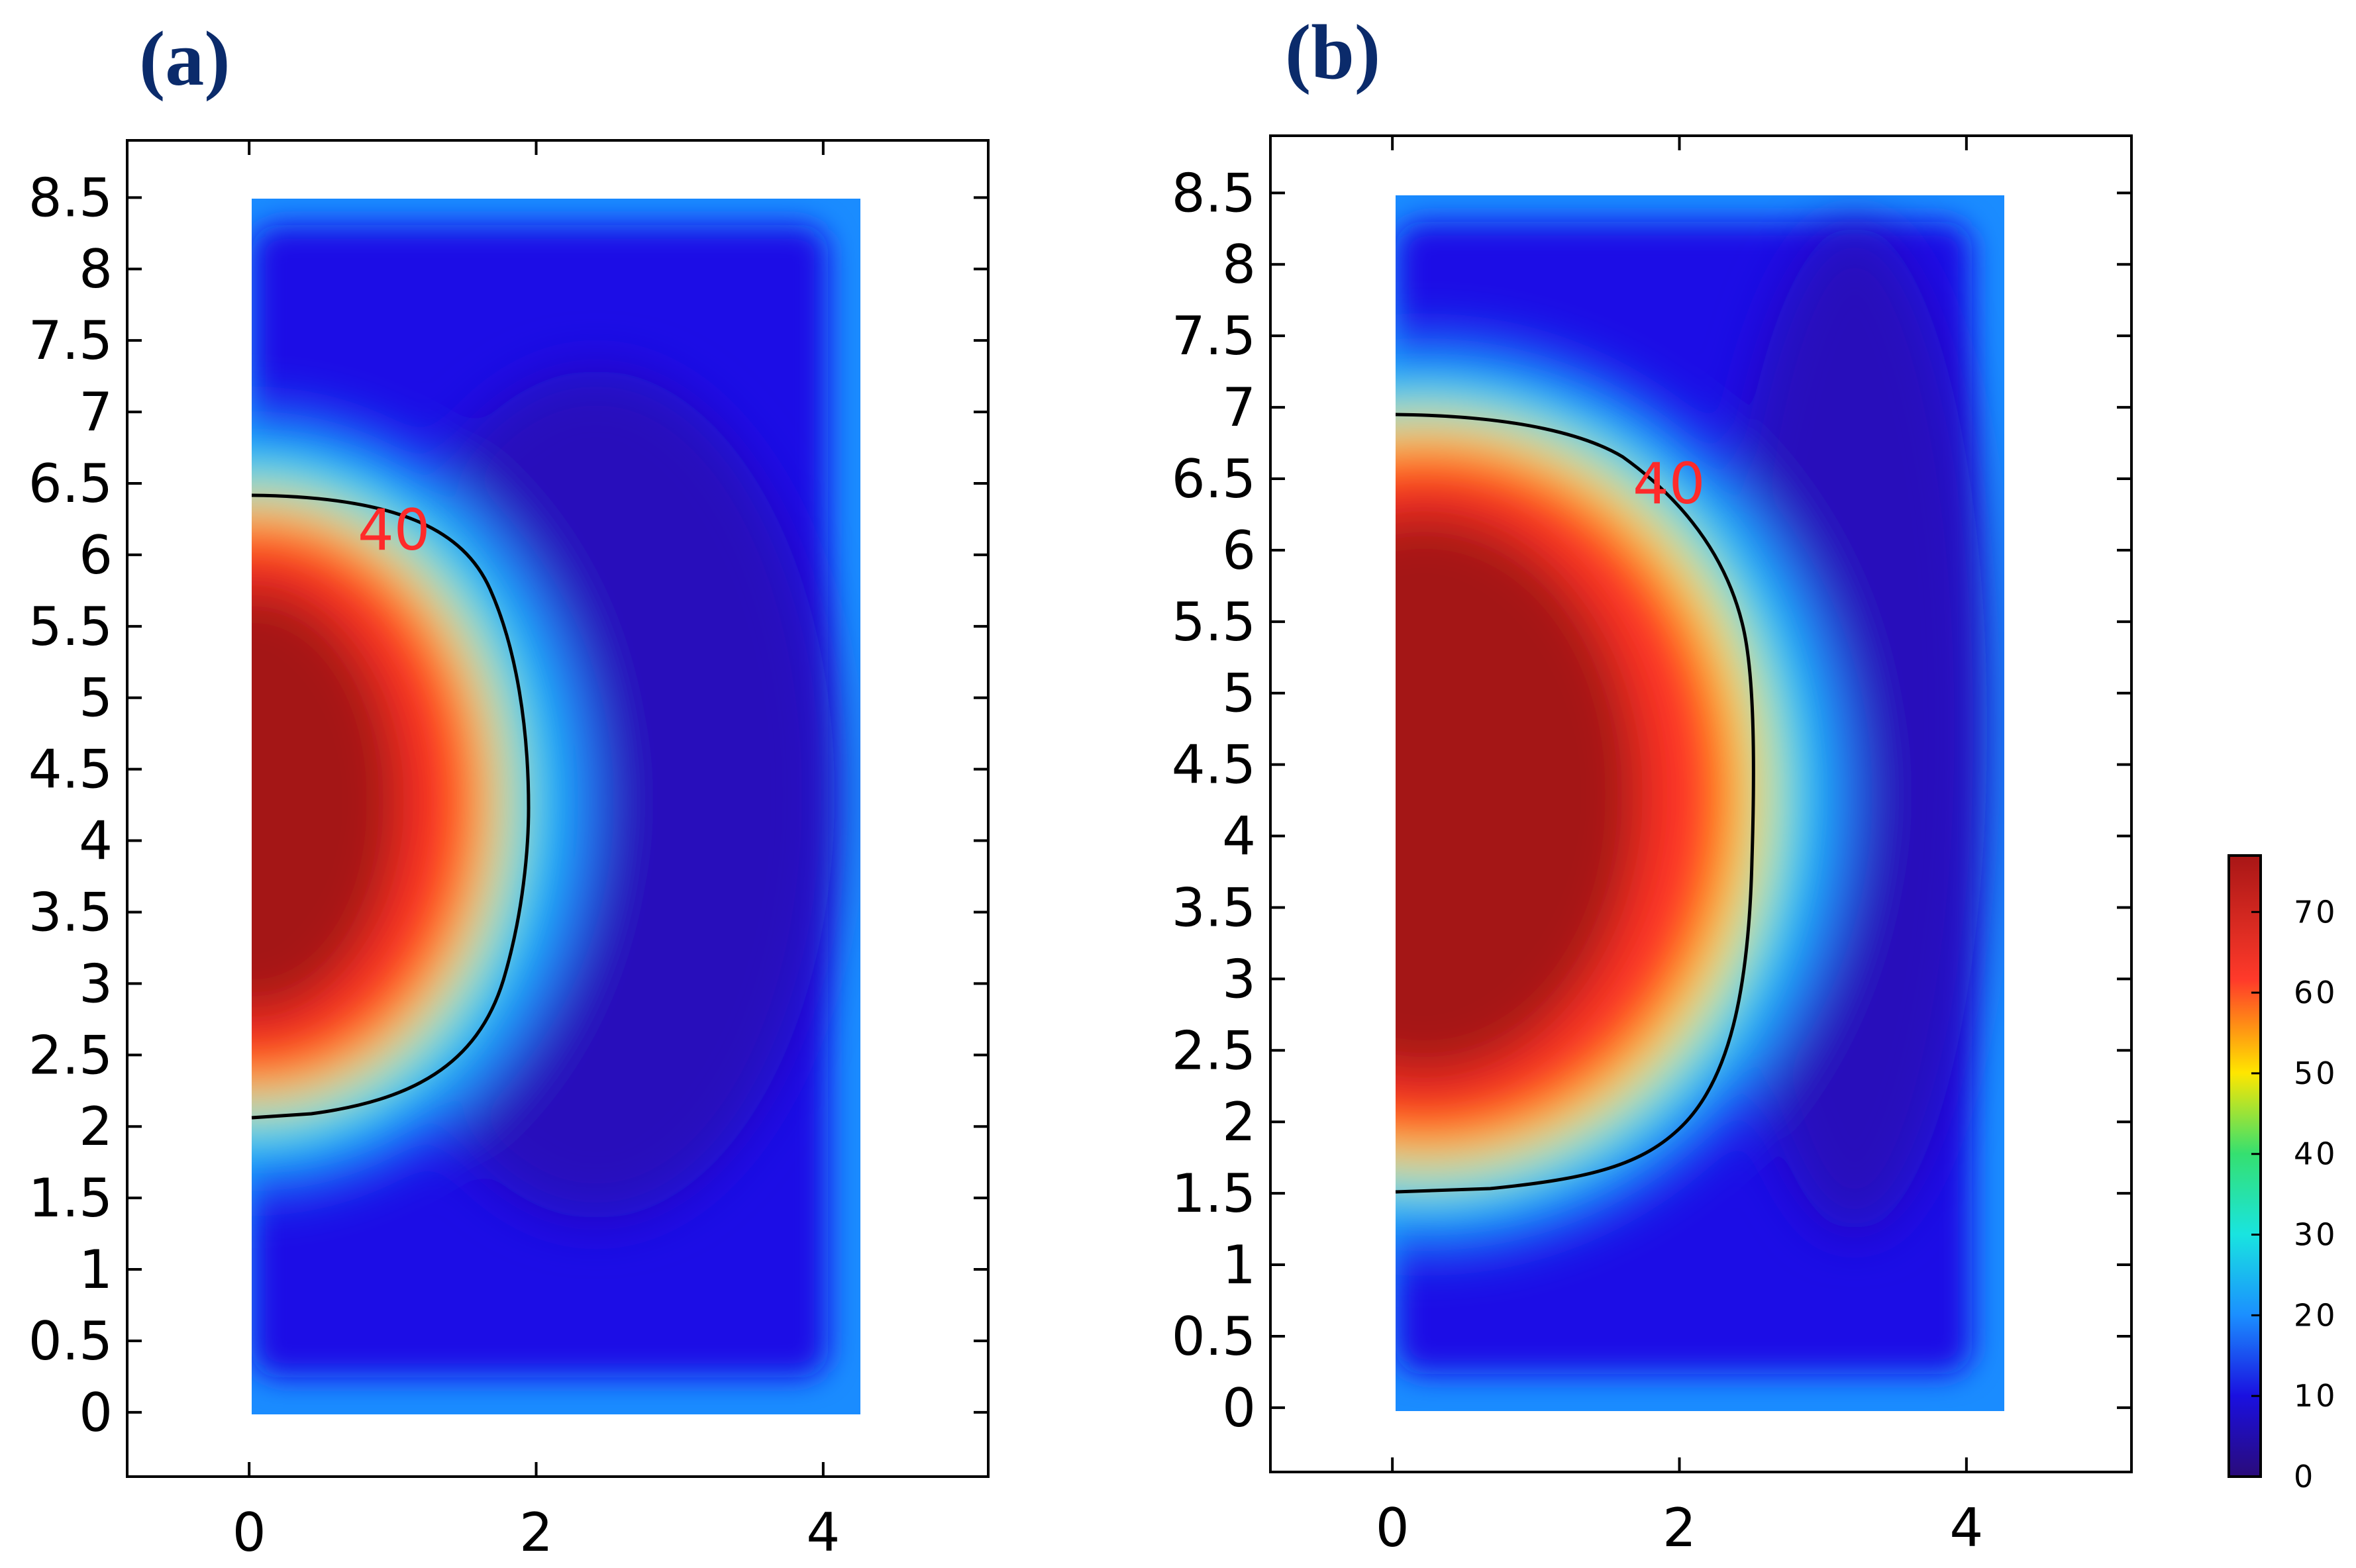  I want to click on y-tick-label-b-0: 0, so click(1239, 1408).